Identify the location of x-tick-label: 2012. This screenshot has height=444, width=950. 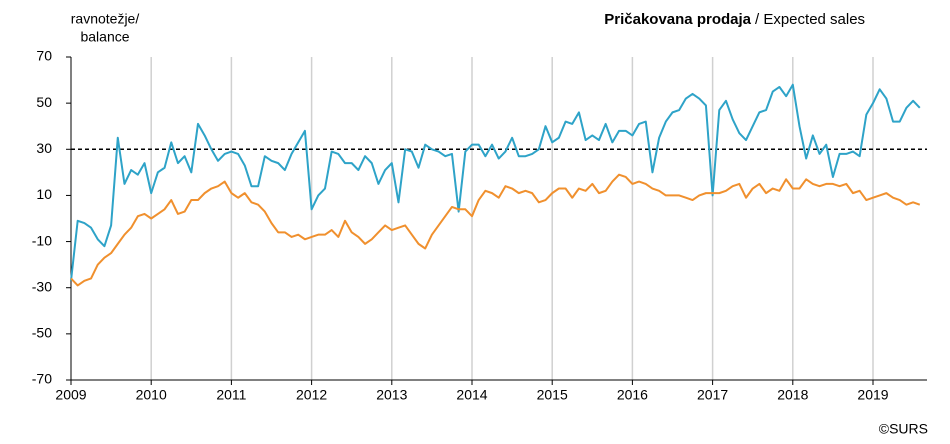
(311, 395).